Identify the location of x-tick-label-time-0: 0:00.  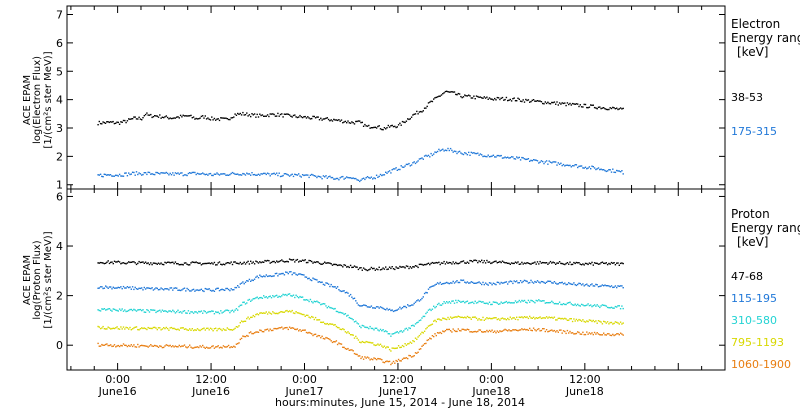
(117, 379).